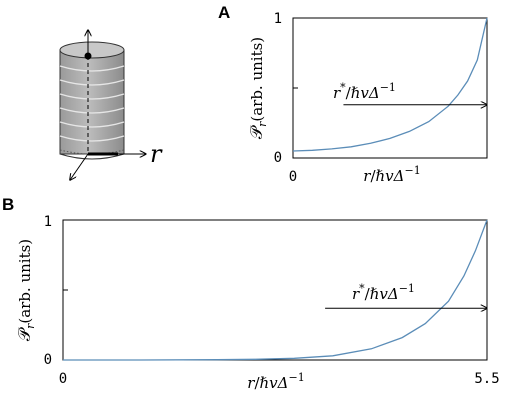 The height and width of the screenshot is (400, 505). I want to click on chart-b-xlabel-sup: −1, so click(296, 377).